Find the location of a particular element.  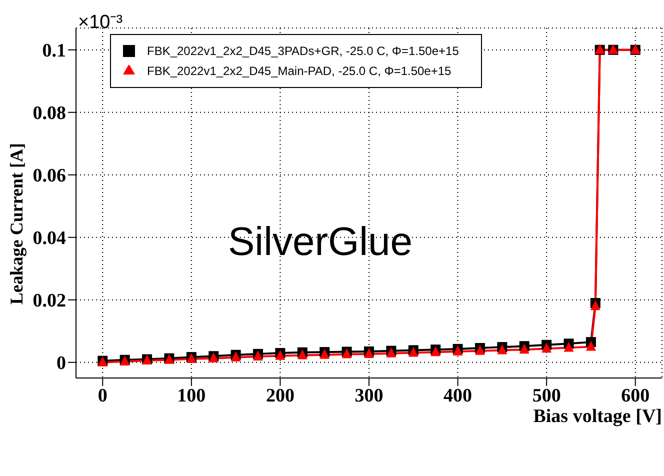

y-tick-label: 0 is located at coordinates (61, 363).